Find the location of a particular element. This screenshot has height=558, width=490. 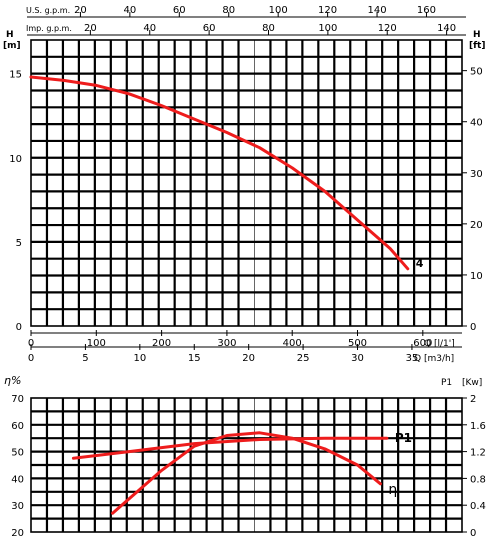

y-left-tick-label: 20 is located at coordinates (17, 533).